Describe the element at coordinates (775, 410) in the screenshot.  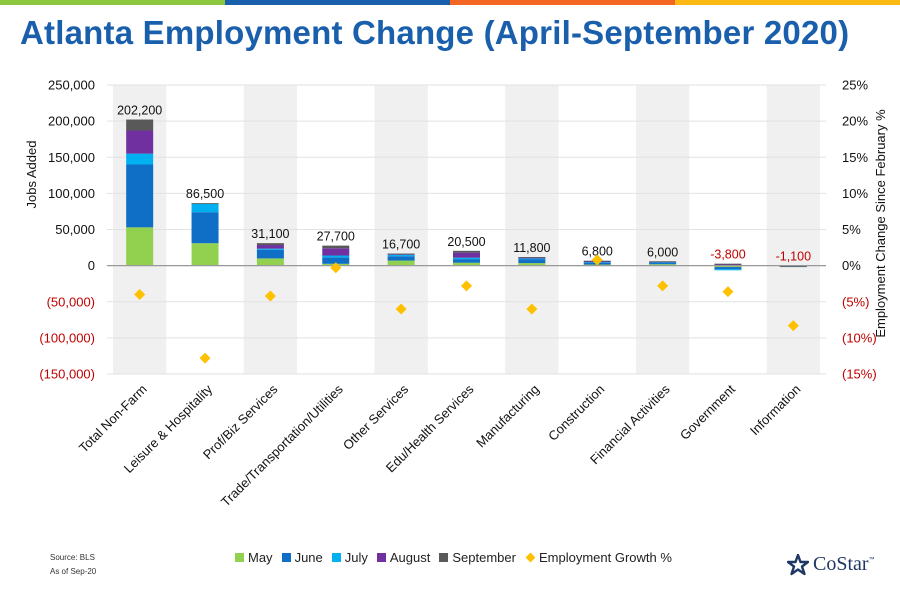
I see `category-label: Information` at that location.